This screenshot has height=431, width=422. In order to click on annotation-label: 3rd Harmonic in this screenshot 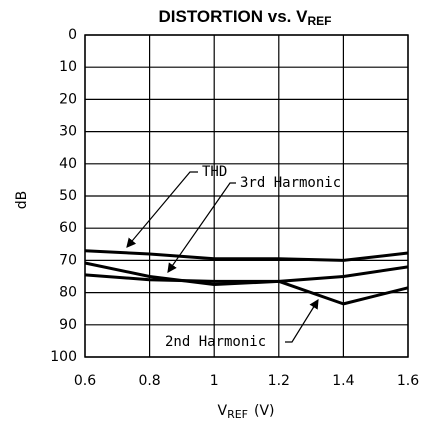, I will do `click(290, 183)`.